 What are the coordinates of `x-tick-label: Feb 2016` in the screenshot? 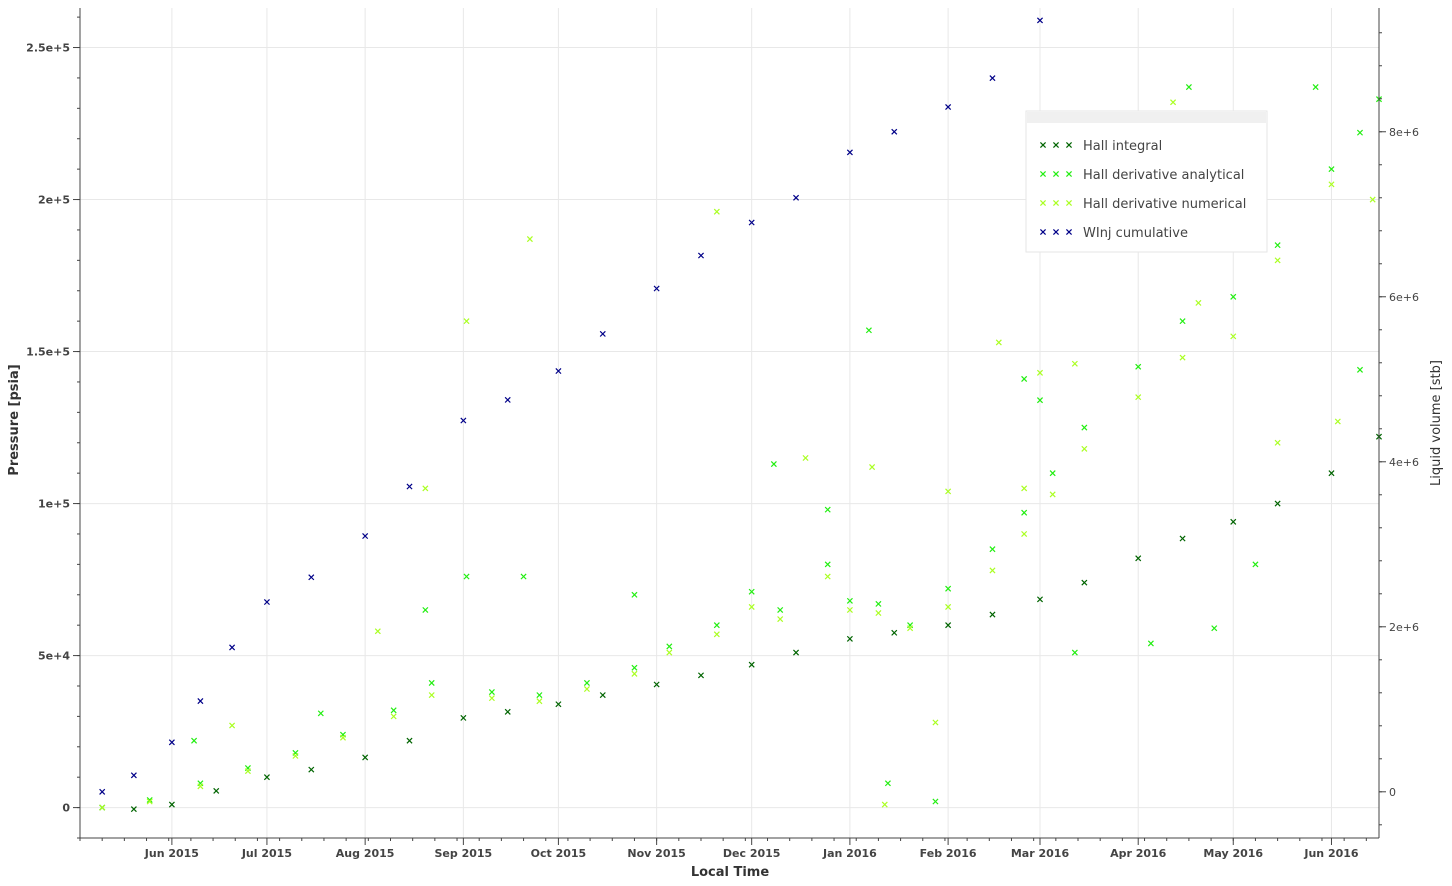 It's located at (948, 853).